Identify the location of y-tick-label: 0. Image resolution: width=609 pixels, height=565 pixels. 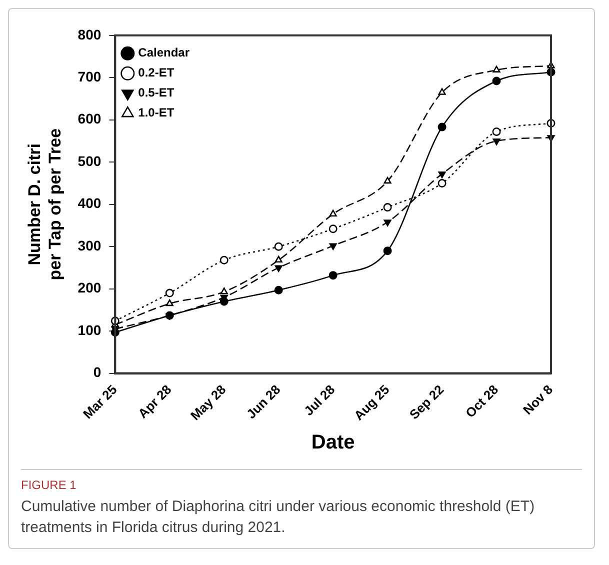
(97, 372).